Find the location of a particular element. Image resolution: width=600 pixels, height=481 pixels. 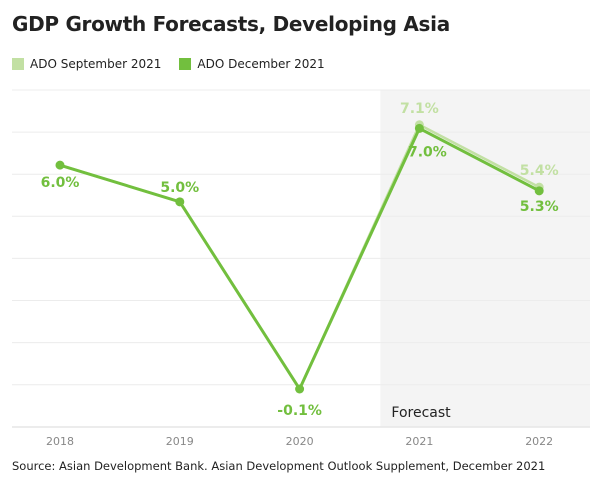

legend-label: ADO September 2021 is located at coordinates (96, 64).